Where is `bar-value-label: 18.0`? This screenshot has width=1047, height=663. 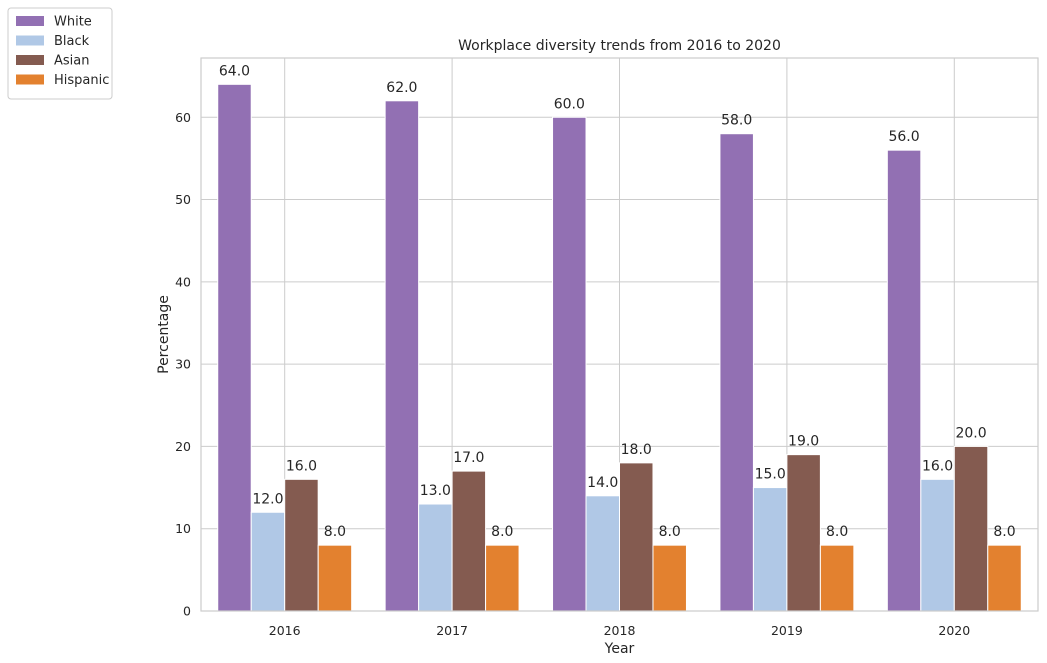
bar-value-label: 18.0 is located at coordinates (636, 450).